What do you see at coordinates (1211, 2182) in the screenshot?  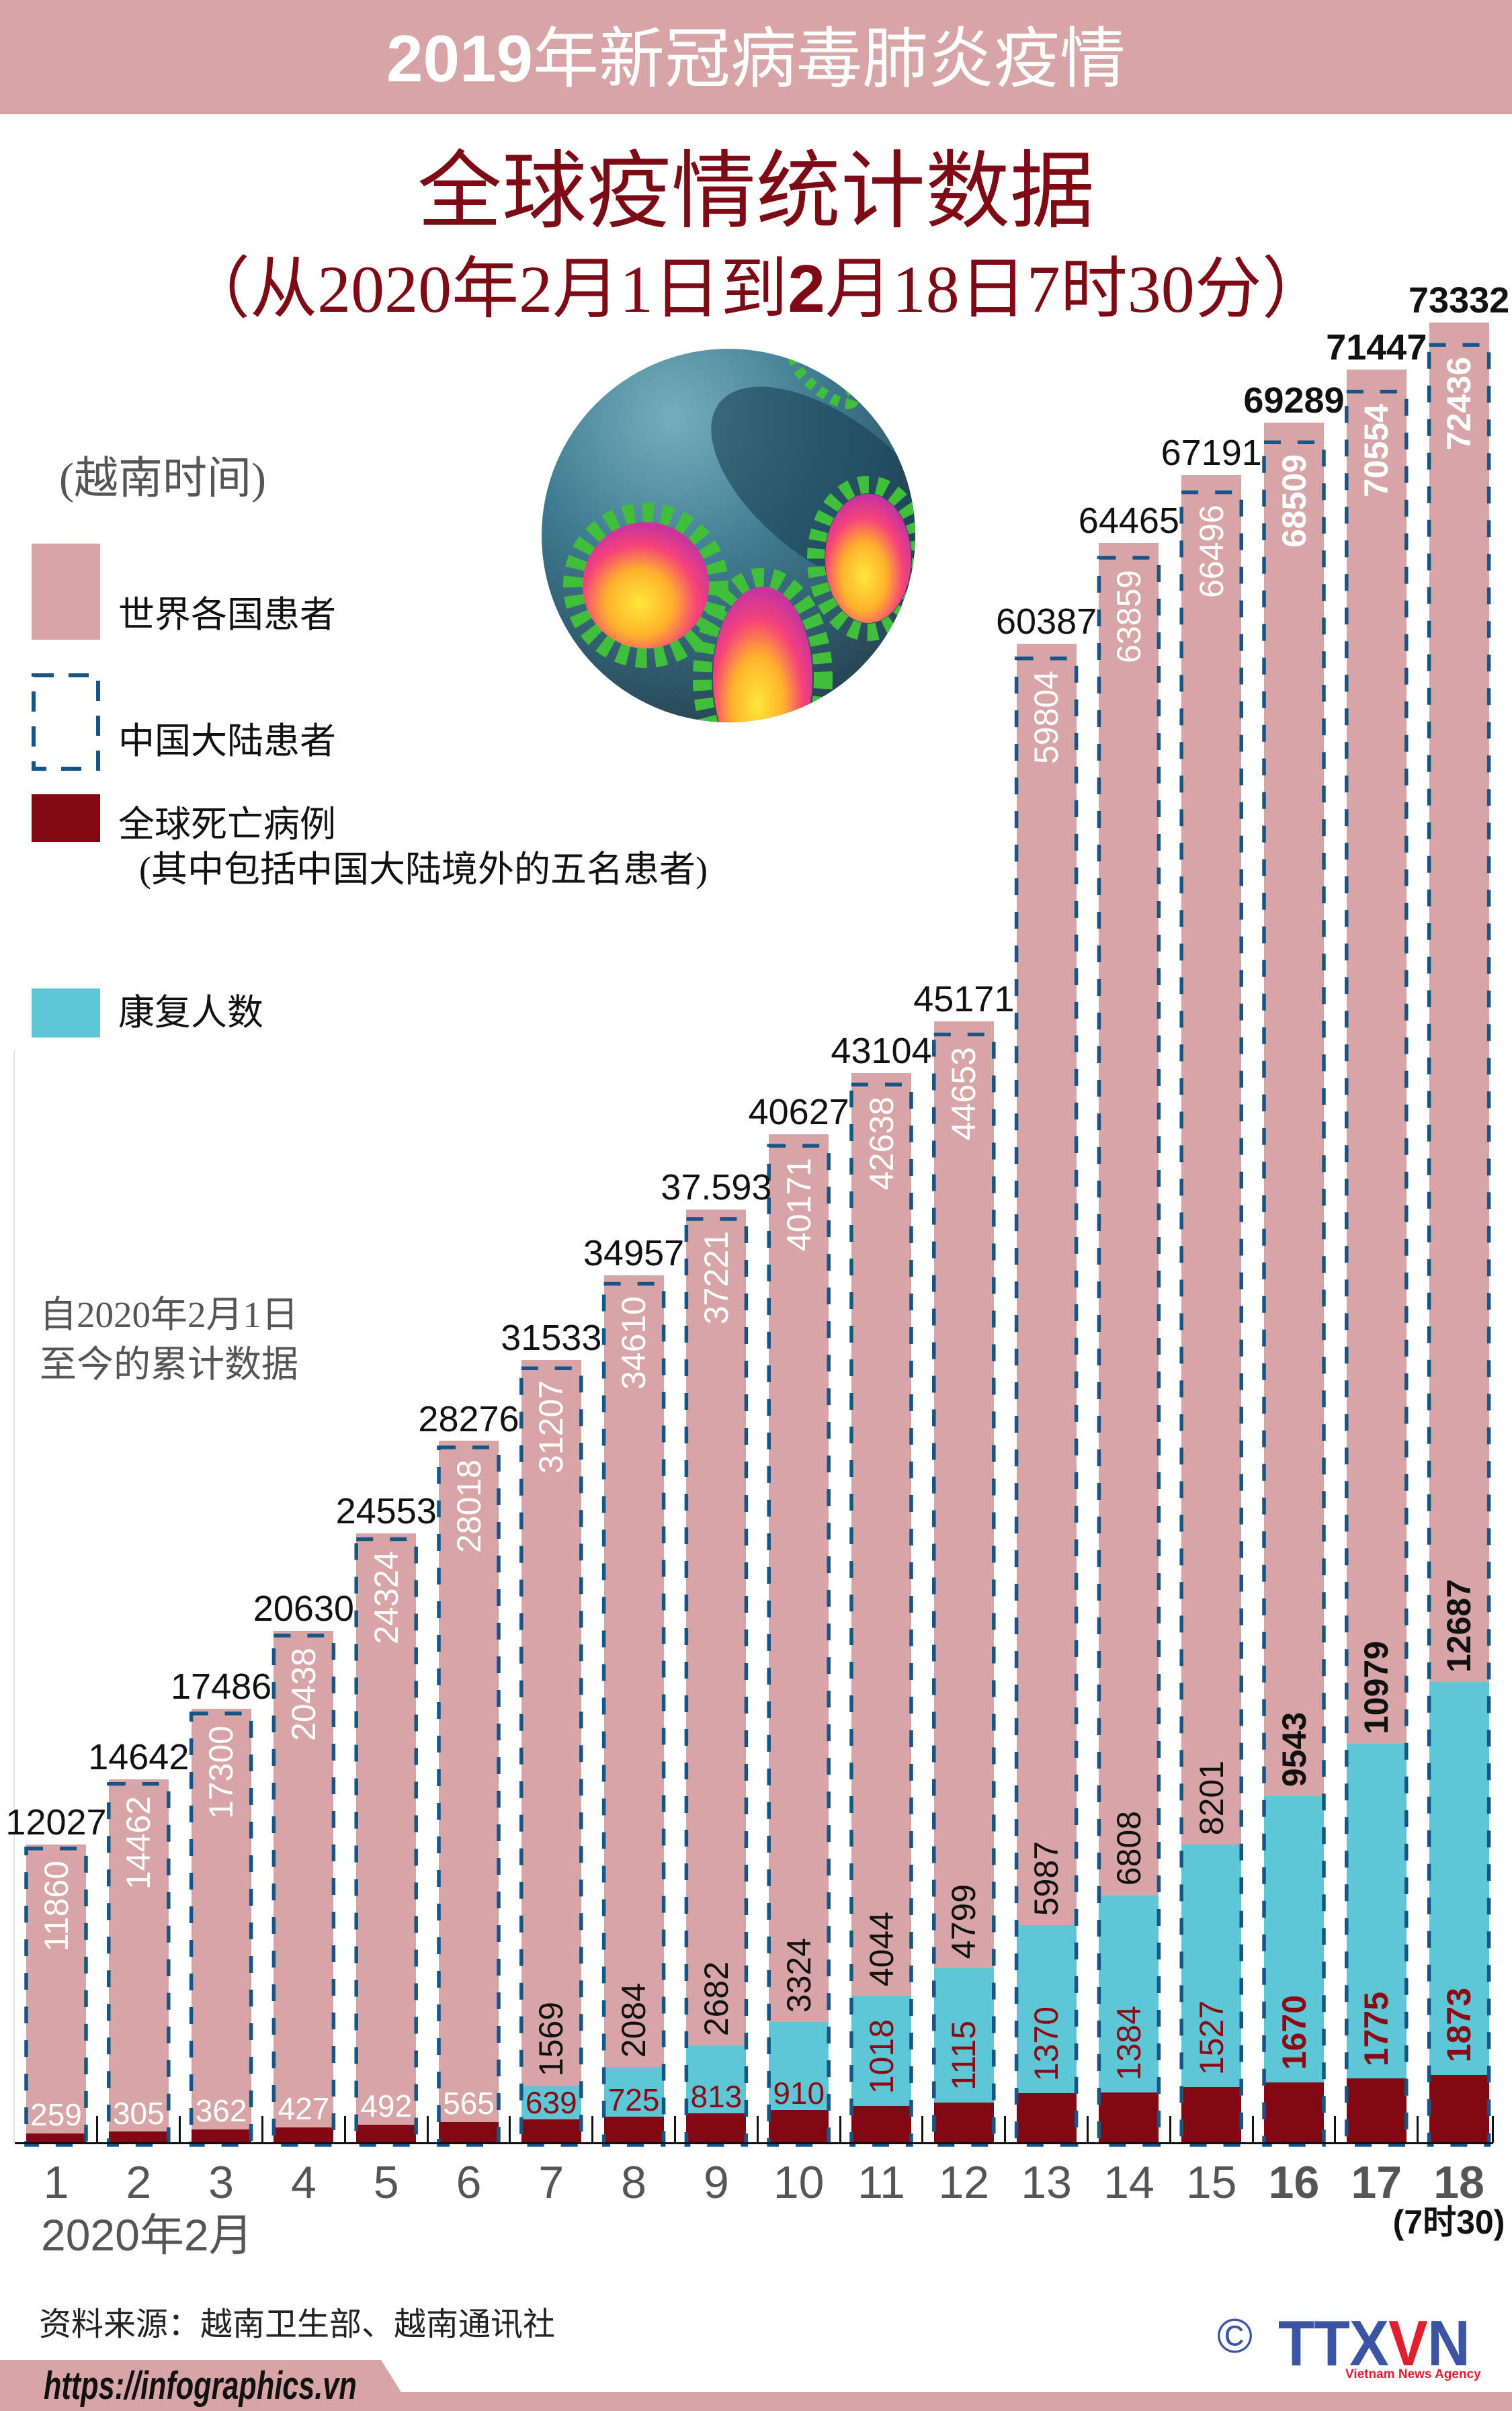 I see `x-axis-label-day-15: 15` at bounding box center [1211, 2182].